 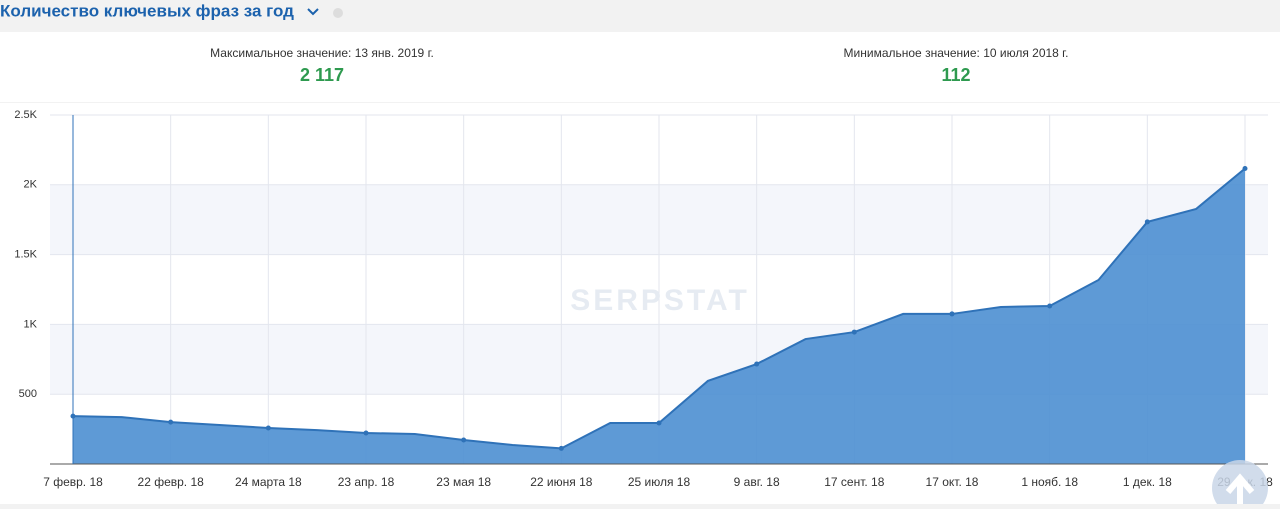 I want to click on y-tick-label: 1.5K, so click(x=25, y=255).